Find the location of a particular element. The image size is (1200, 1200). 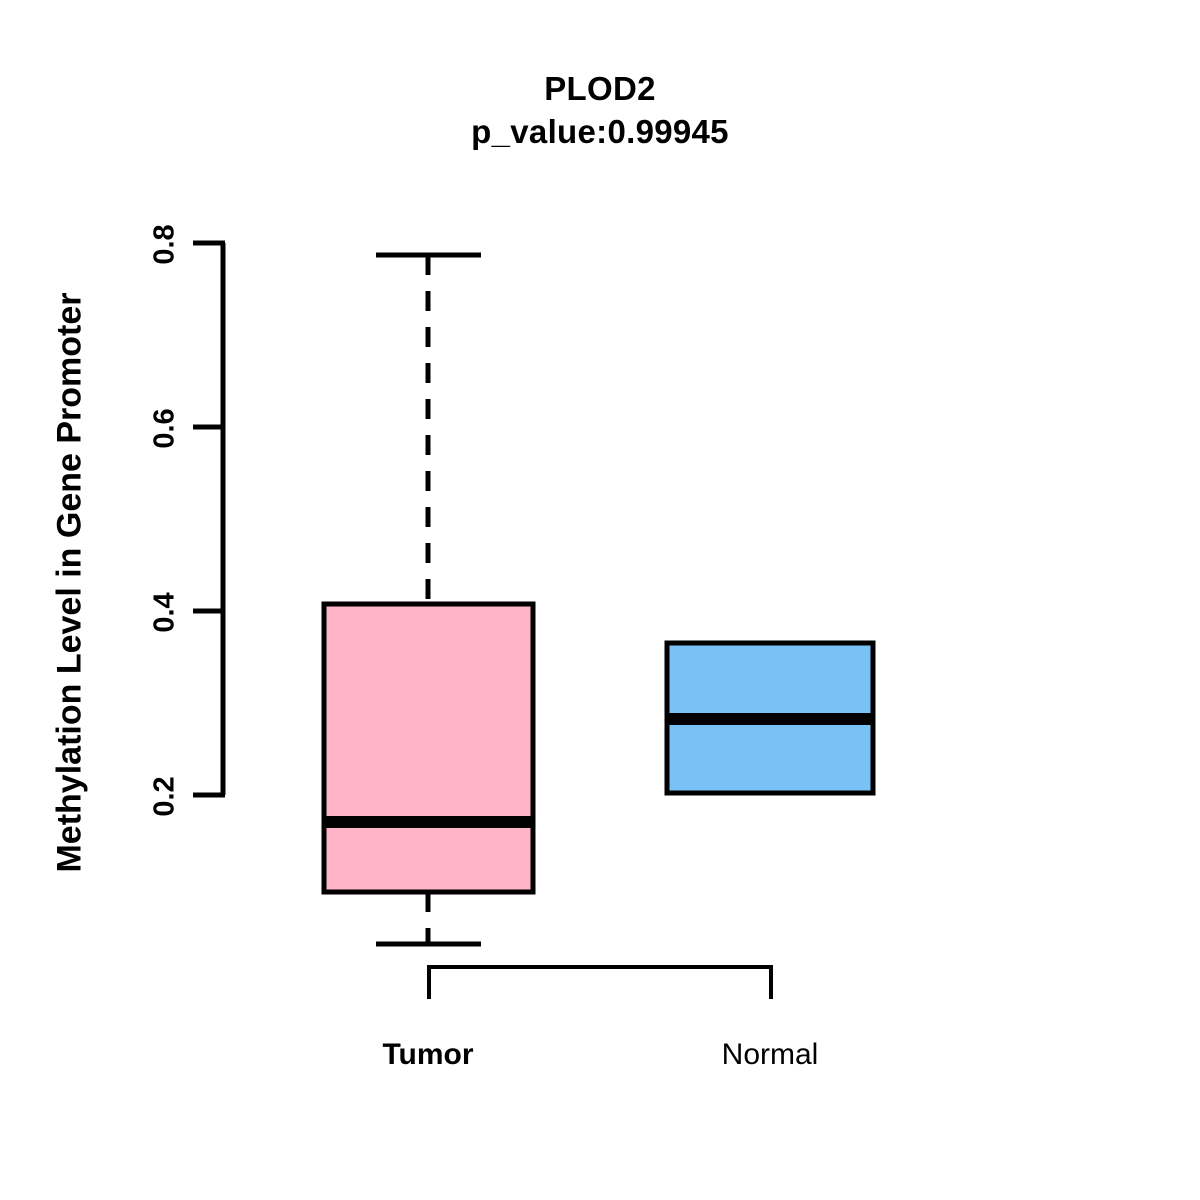

x-tick-label-normal: Normal is located at coordinates (770, 1054).